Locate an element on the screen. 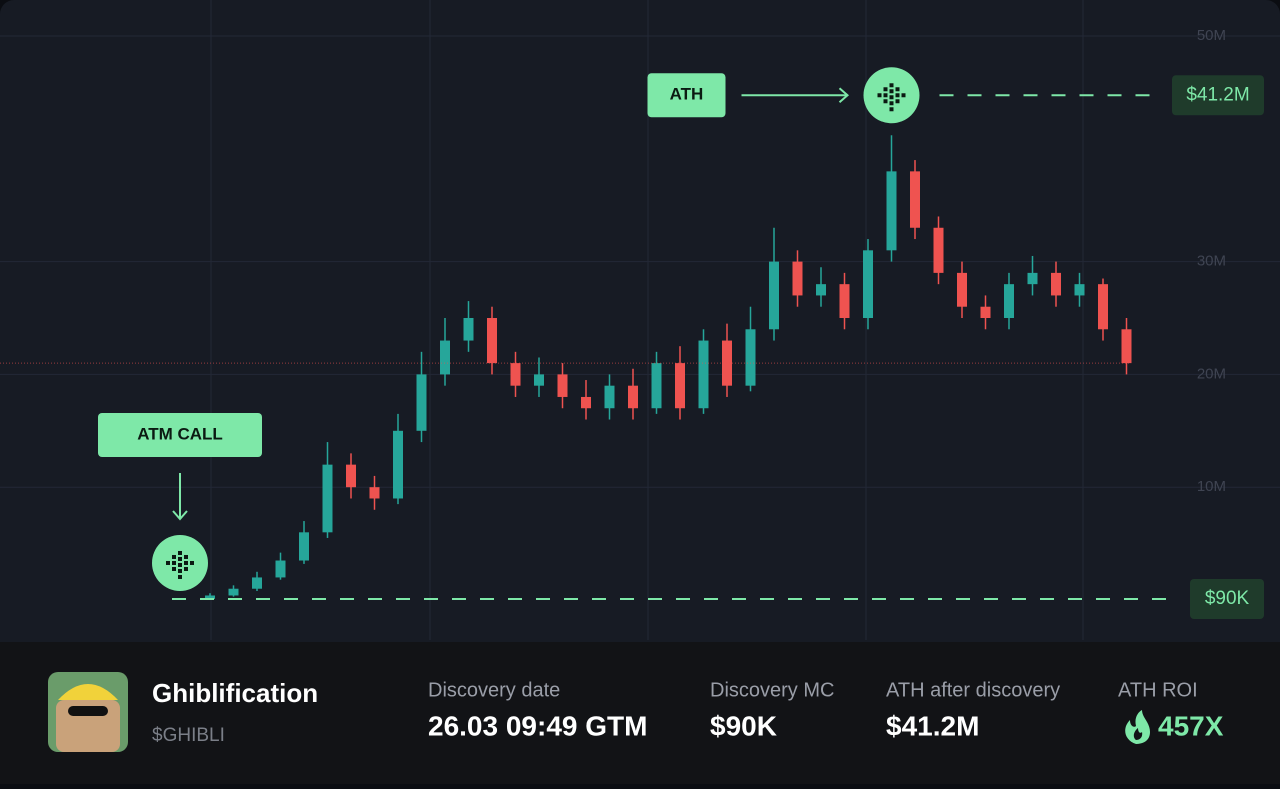 This screenshot has width=1280, height=789. stat-label: Discovery date is located at coordinates (494, 690).